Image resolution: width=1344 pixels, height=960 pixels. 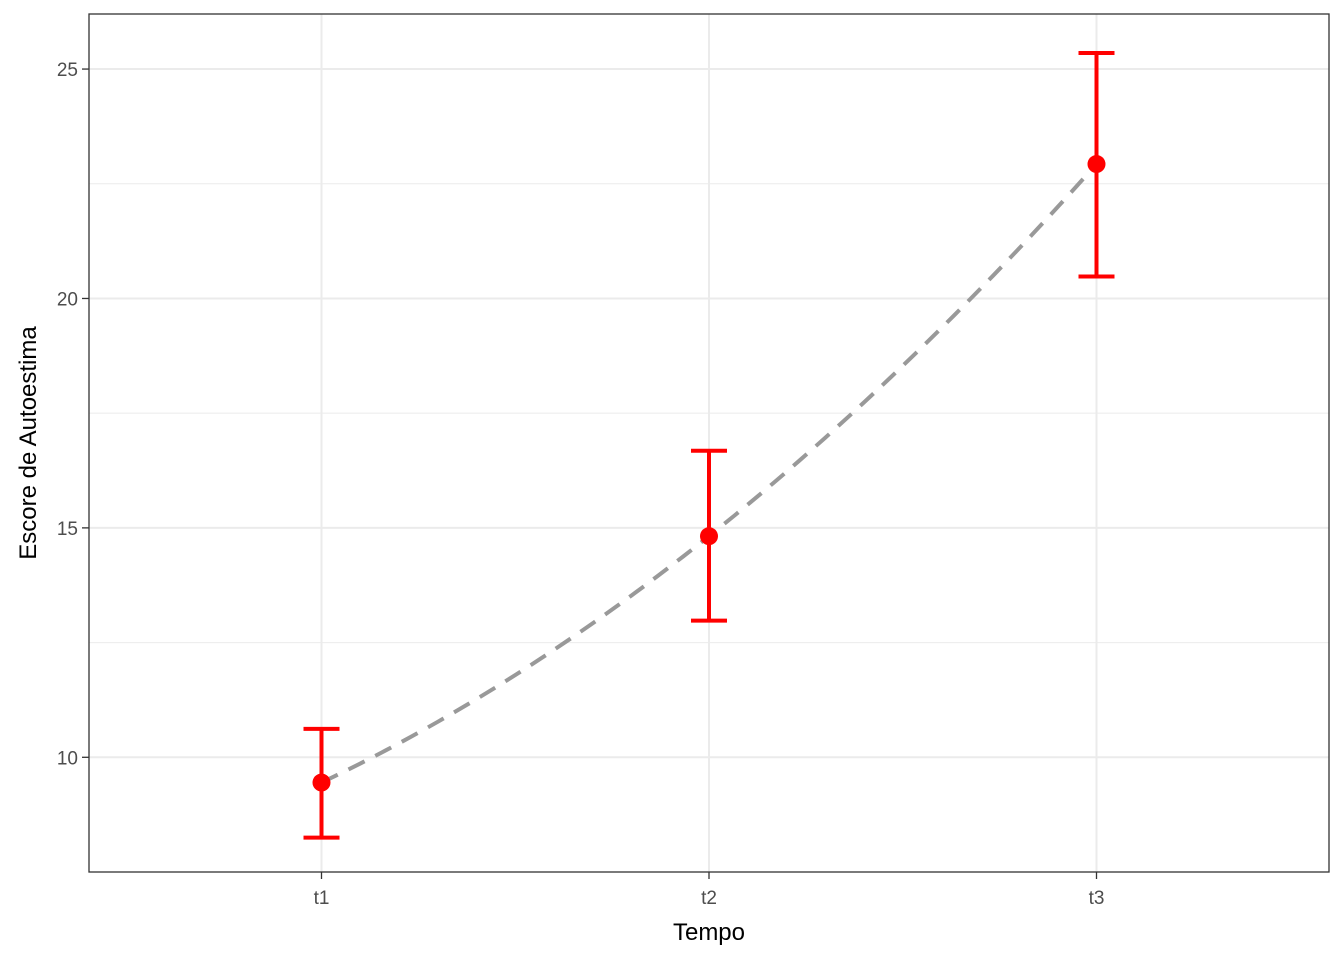 What do you see at coordinates (709, 932) in the screenshot?
I see `x-axis-title: Tempo` at bounding box center [709, 932].